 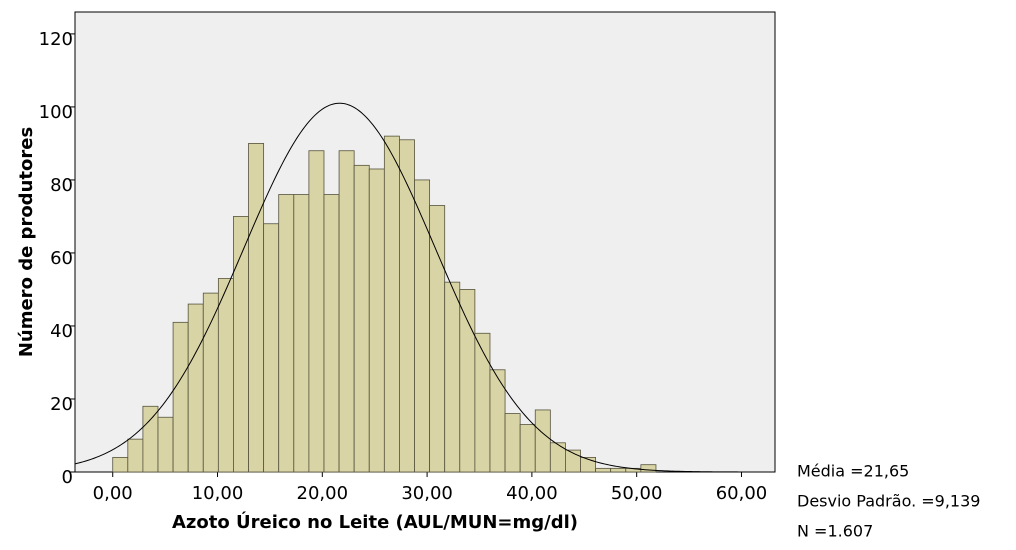 What do you see at coordinates (853, 471) in the screenshot?
I see `stat-label: Média =21,65` at bounding box center [853, 471].